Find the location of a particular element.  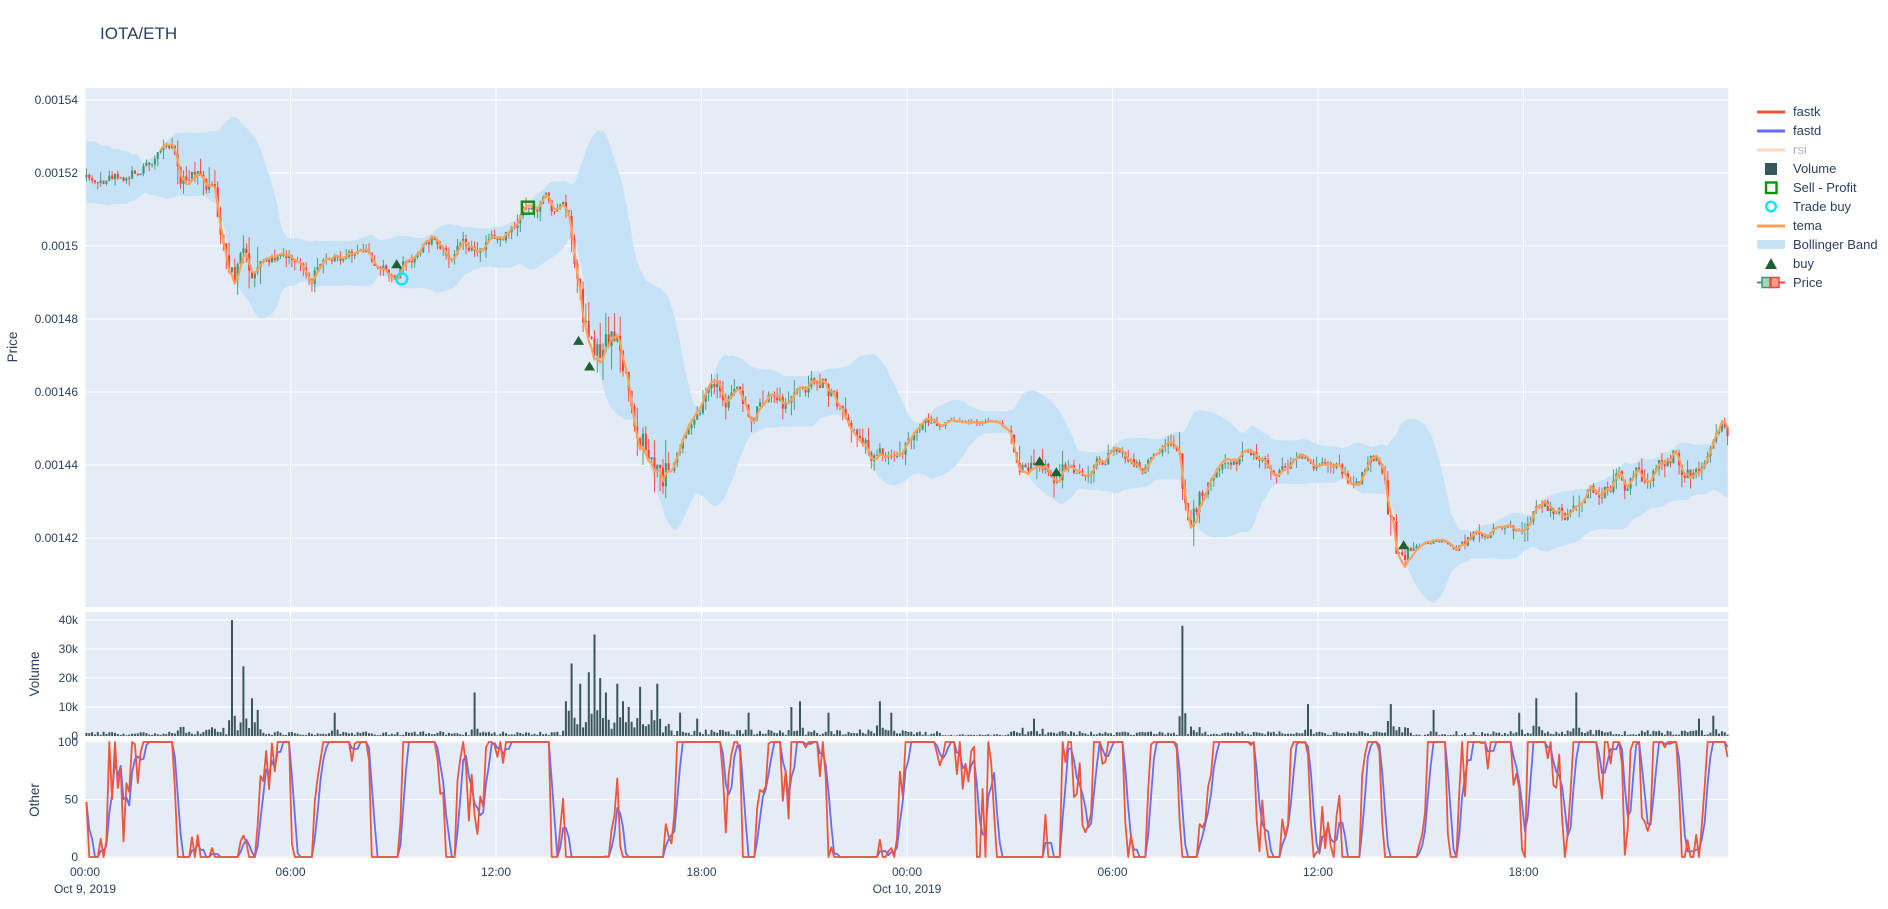

chart-title: IOTA/ETH is located at coordinates (139, 33).